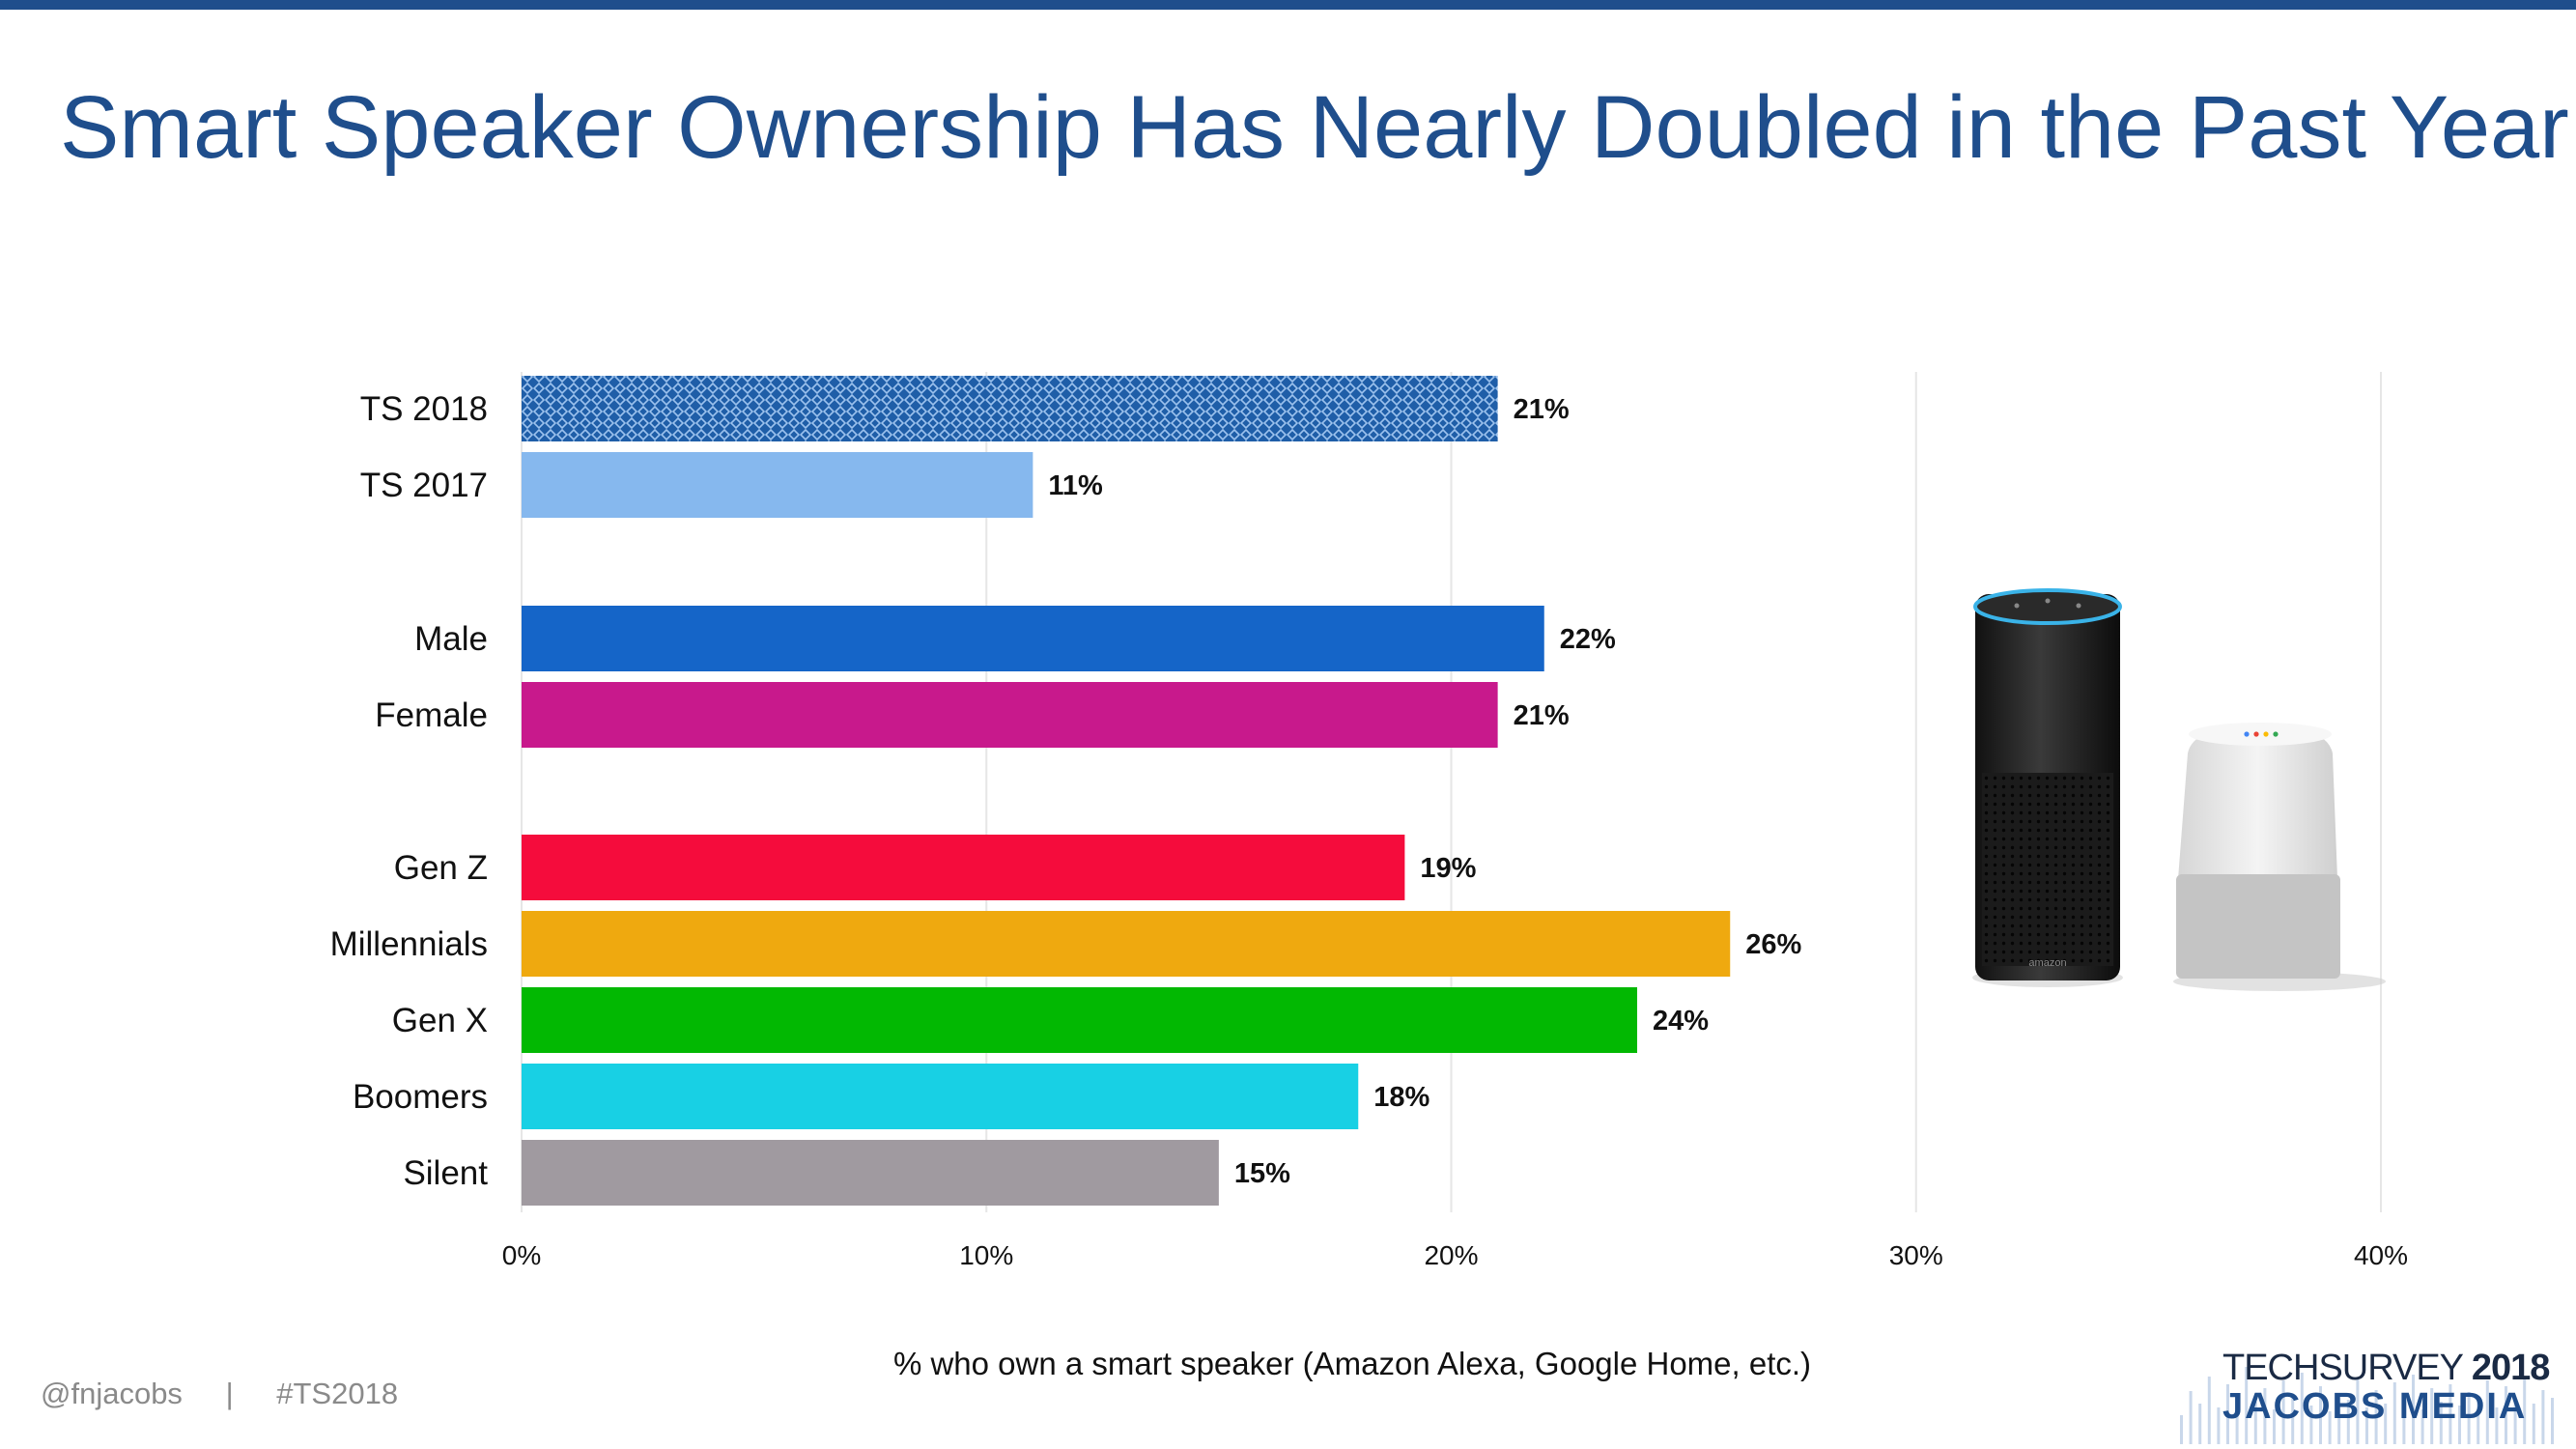 The width and height of the screenshot is (2576, 1449). What do you see at coordinates (219, 1394) in the screenshot?
I see `footer: @fnjacobs | #TS2018` at bounding box center [219, 1394].